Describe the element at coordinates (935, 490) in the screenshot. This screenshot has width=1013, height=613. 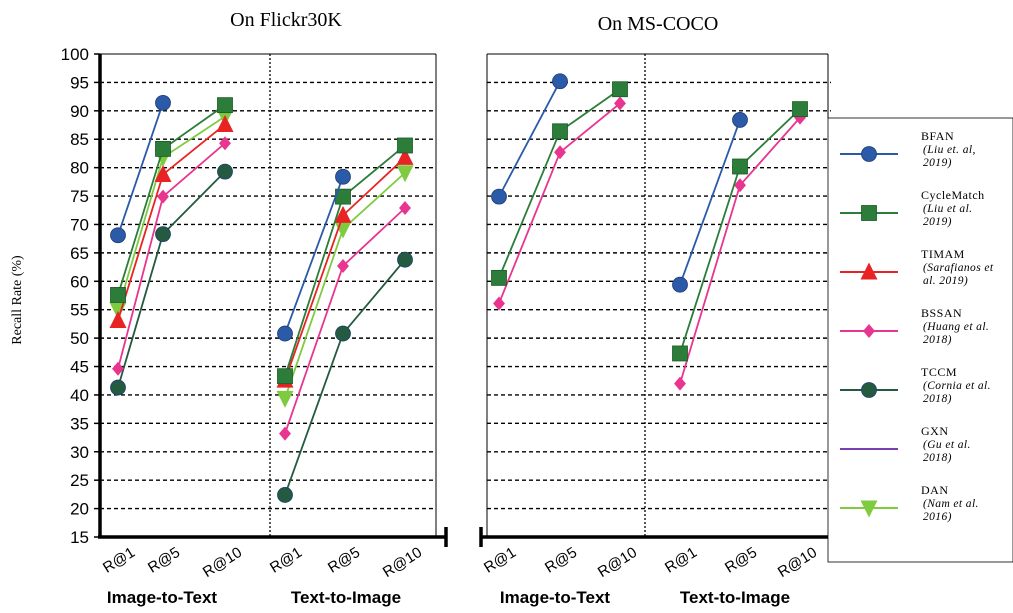
I see `legend-name: DAN` at that location.